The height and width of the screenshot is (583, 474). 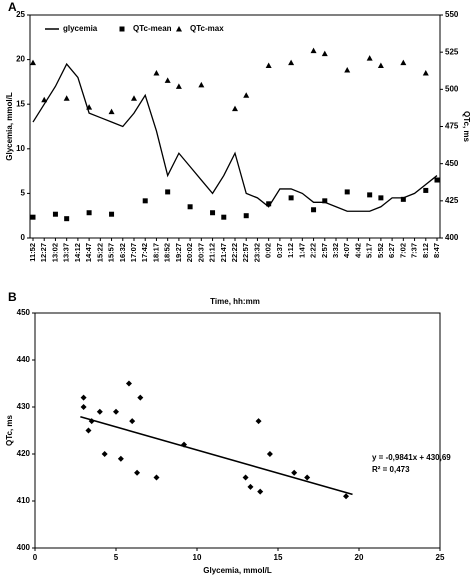 I want to click on y-tick-label: 400, so click(x=24, y=547).